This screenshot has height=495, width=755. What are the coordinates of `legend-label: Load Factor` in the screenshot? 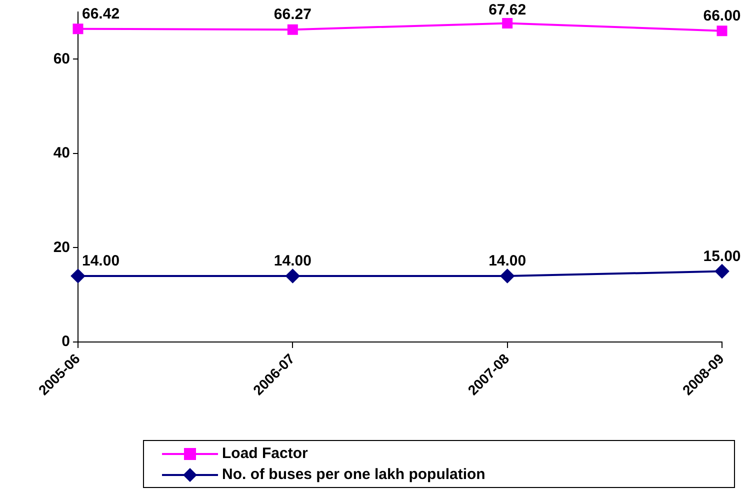 It's located at (265, 453).